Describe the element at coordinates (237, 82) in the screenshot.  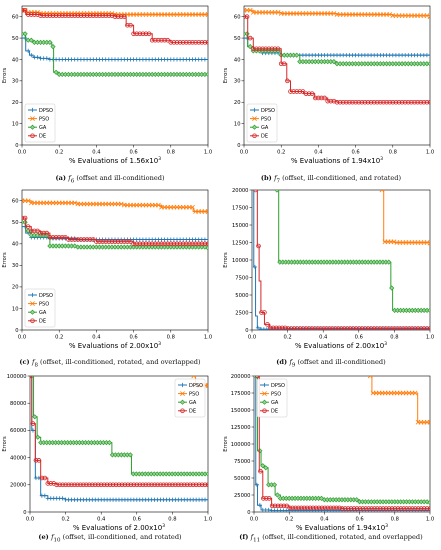
I see `y-tick-label: 30` at that location.